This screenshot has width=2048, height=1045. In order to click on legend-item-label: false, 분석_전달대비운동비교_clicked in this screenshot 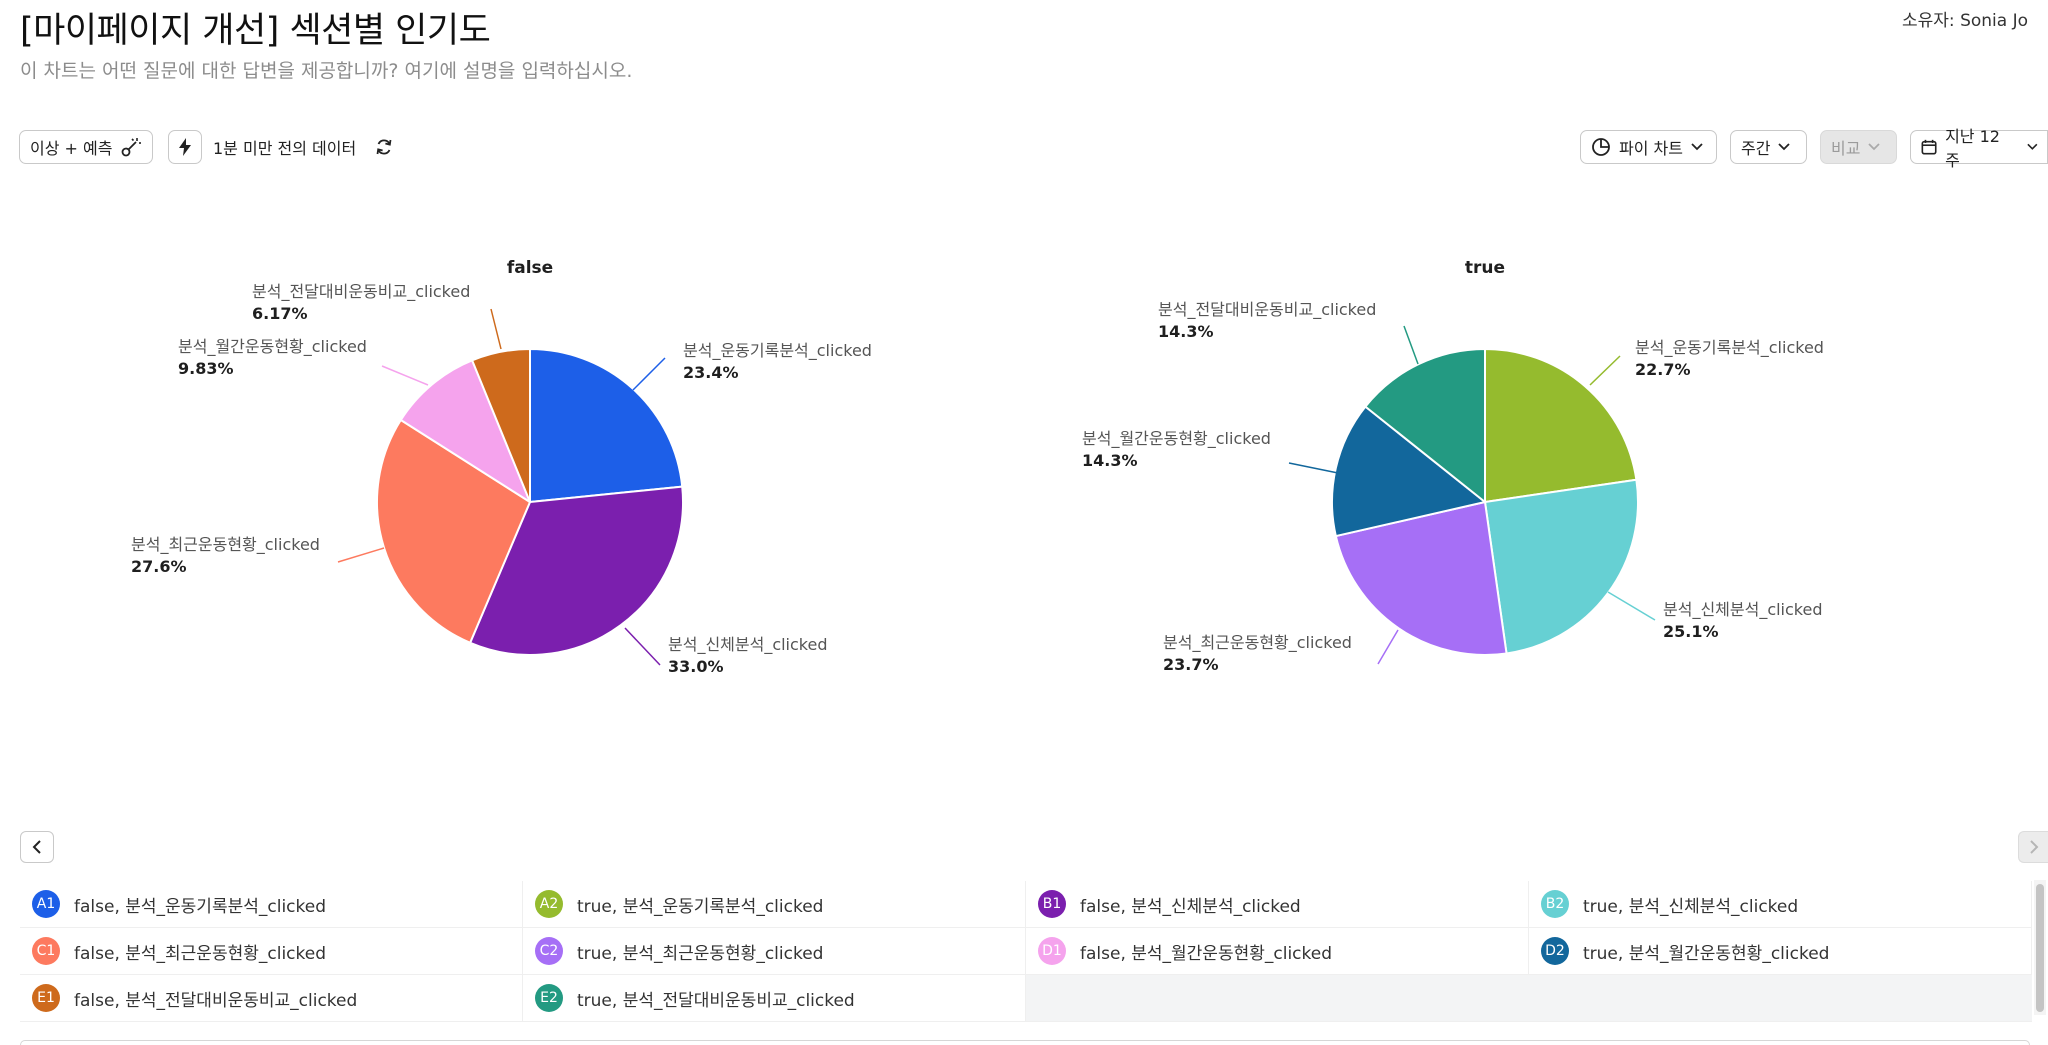, I will do `click(216, 1000)`.